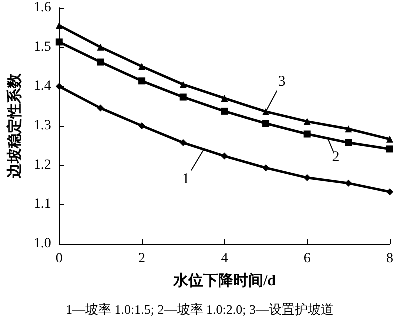 The width and height of the screenshot is (400, 322). Describe the element at coordinates (142, 259) in the screenshot. I see `x-tick-label: 2` at that location.